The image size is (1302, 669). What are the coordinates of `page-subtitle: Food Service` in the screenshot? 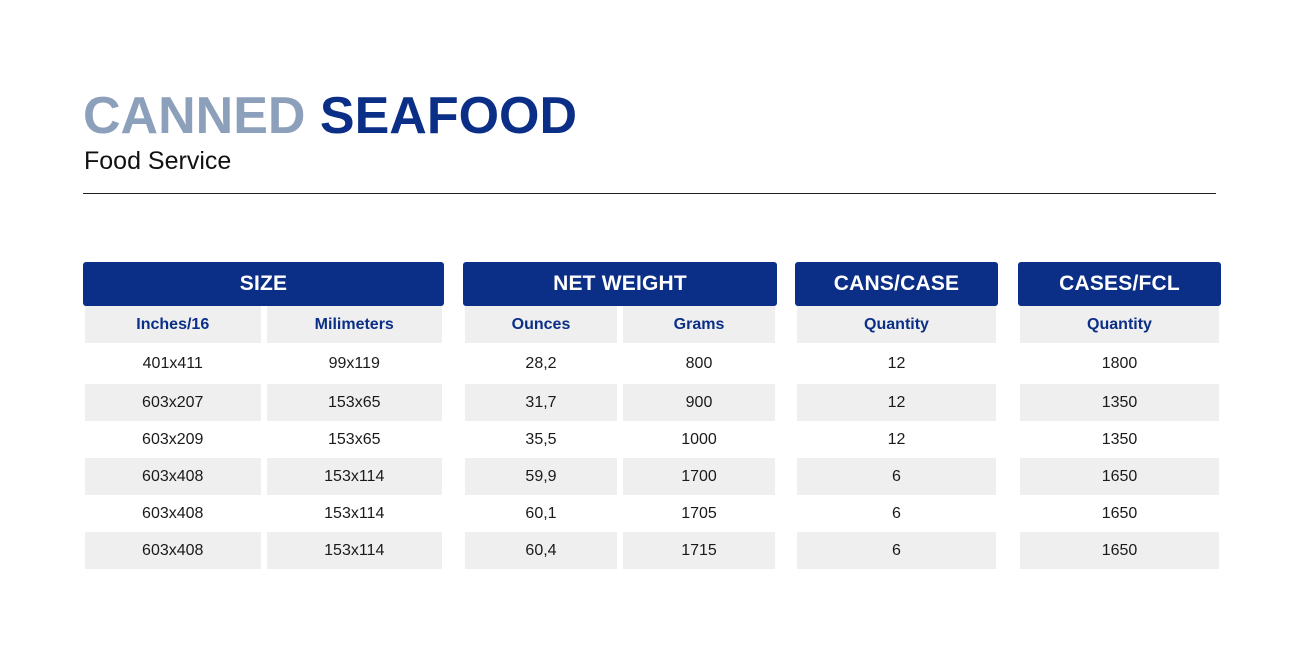 It's located at (158, 161).